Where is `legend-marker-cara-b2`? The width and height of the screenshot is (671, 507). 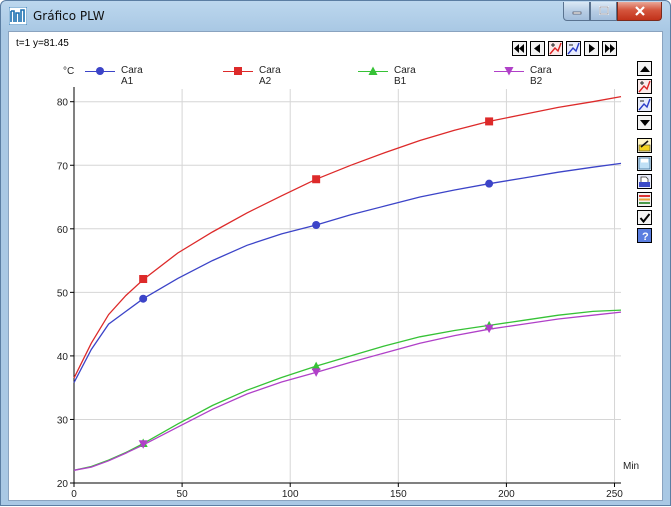
legend-marker-cara-b2 is located at coordinates (509, 71).